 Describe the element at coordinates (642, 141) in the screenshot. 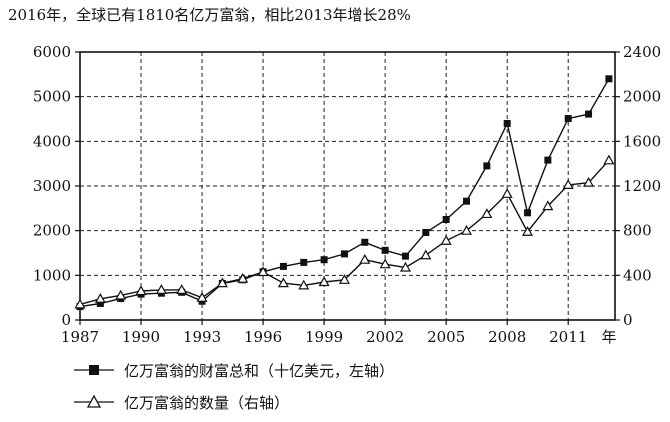

I see `y-right-tick-label: 1600` at that location.